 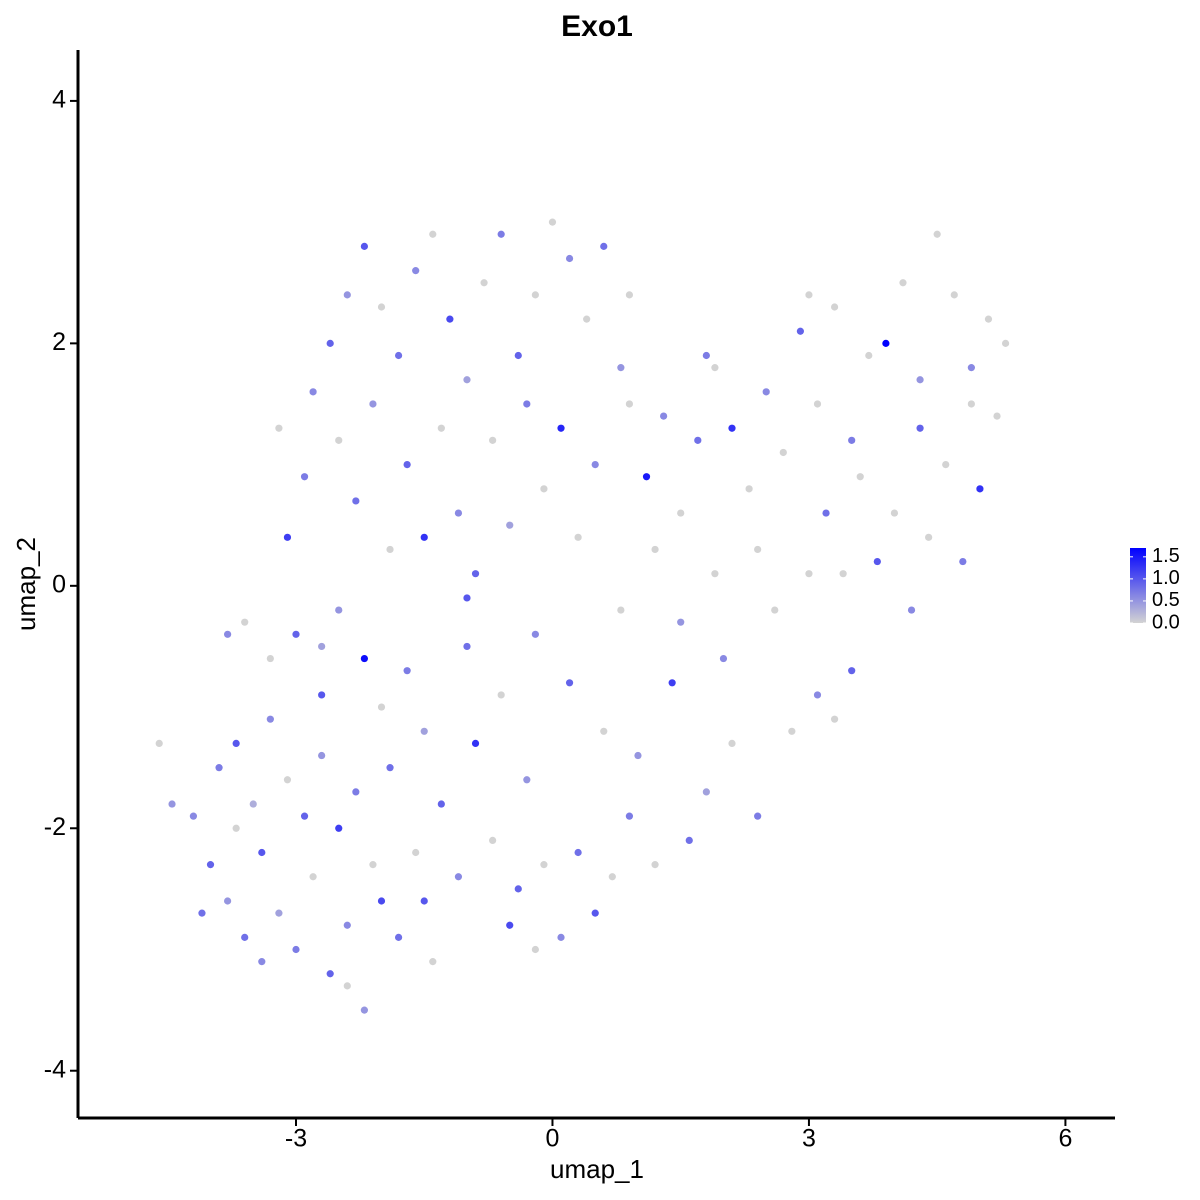 I want to click on colorbar-label: 0.0, so click(x=1166, y=622).